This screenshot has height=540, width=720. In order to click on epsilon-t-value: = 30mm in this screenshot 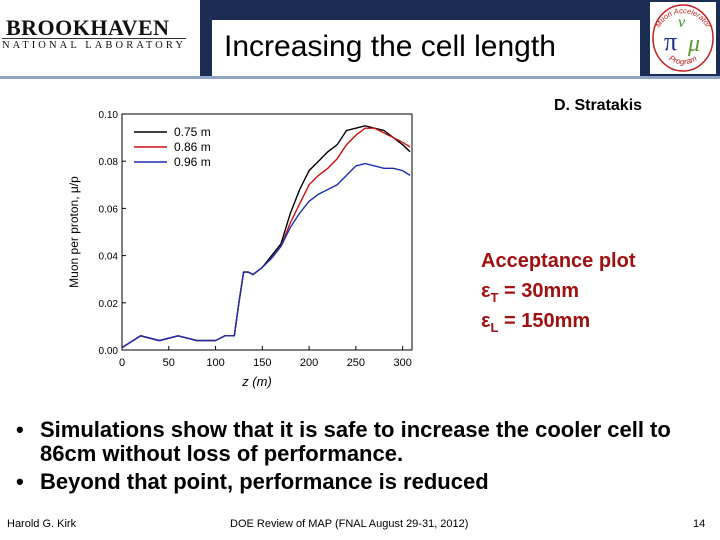, I will do `click(539, 291)`.